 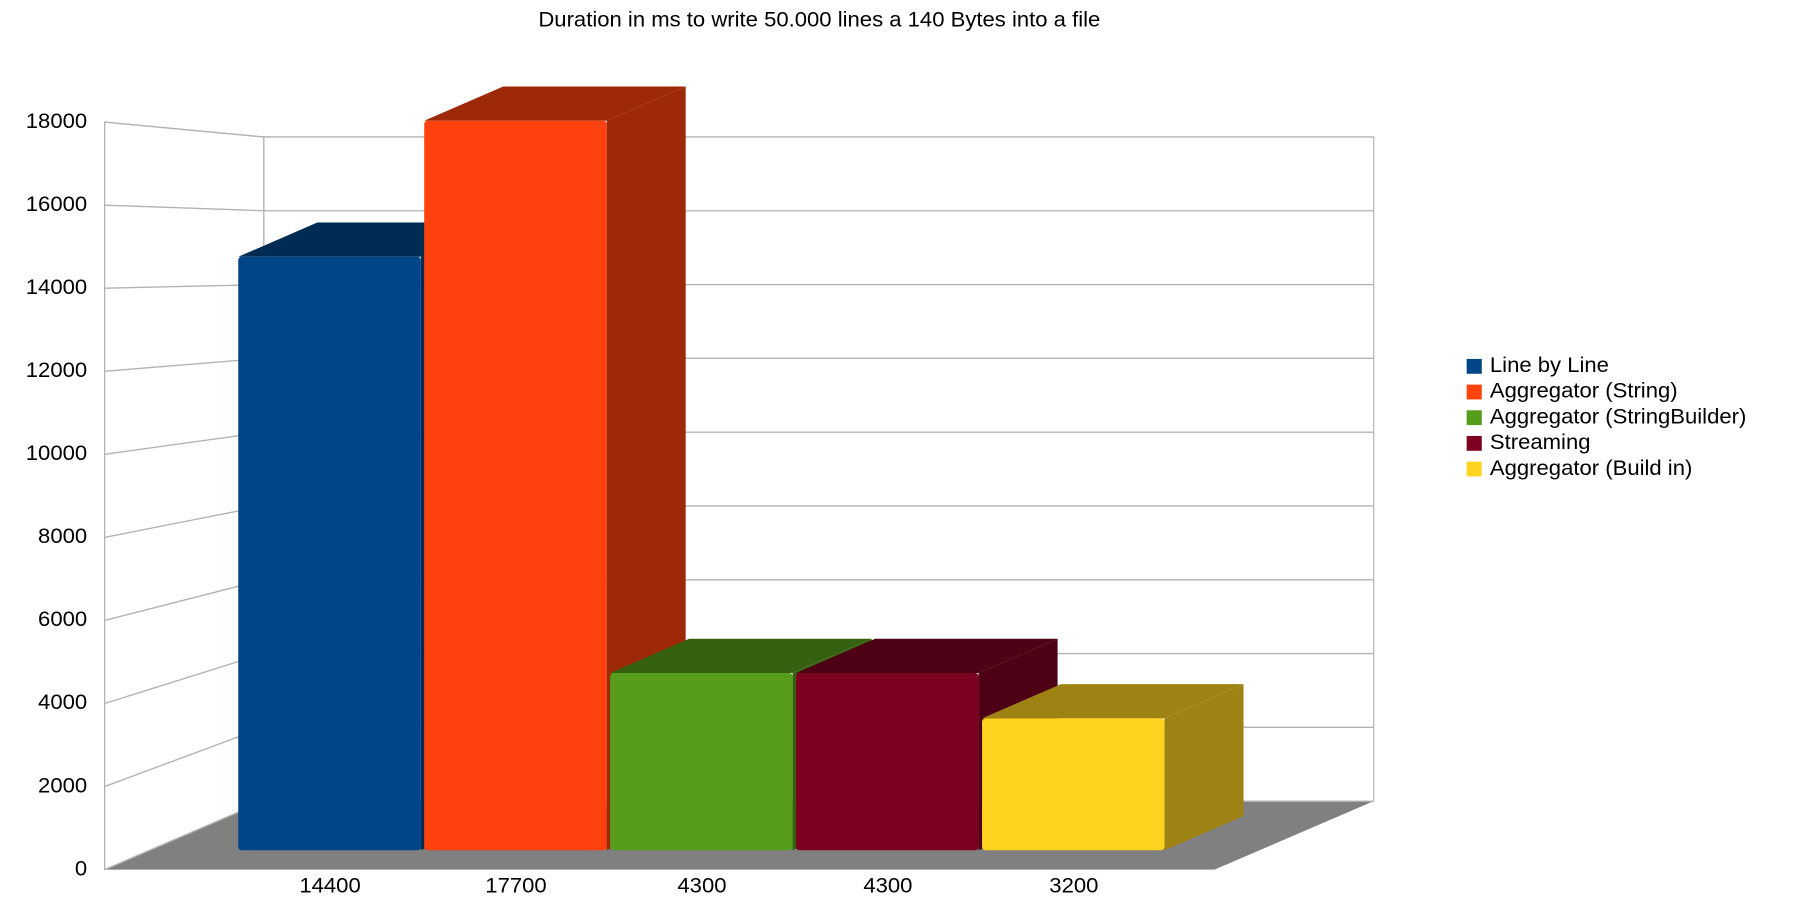 What do you see at coordinates (62, 701) in the screenshot?
I see `y-tick-label: 4000` at bounding box center [62, 701].